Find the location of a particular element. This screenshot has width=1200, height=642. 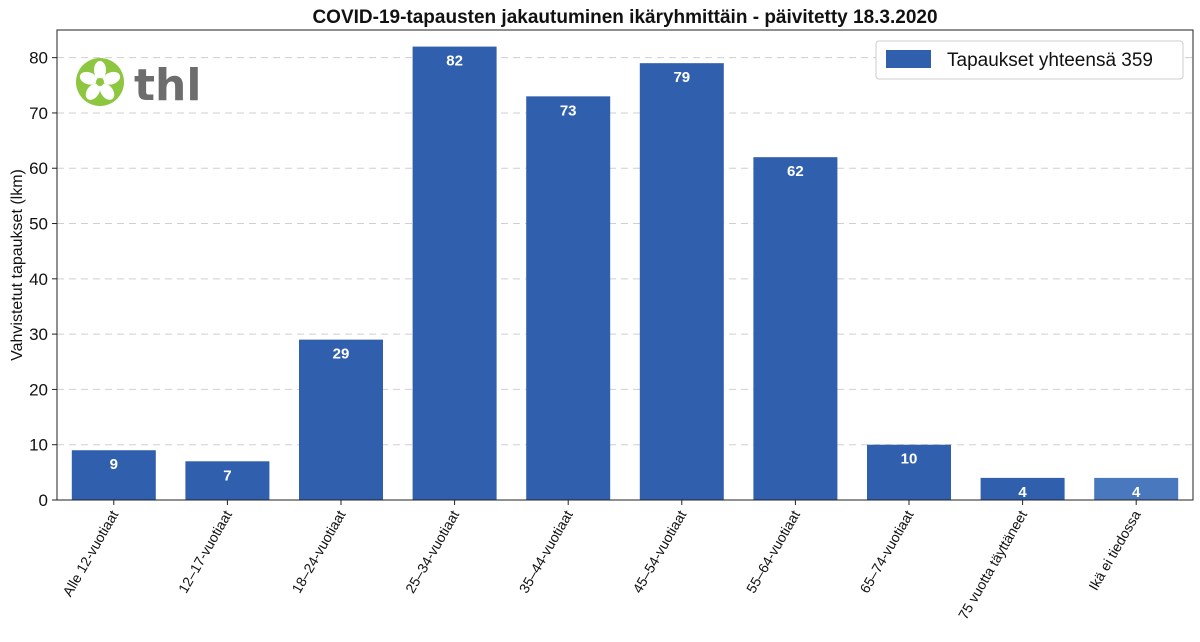

legend: Tapaukset yhteensä 359 is located at coordinates (1029, 60).